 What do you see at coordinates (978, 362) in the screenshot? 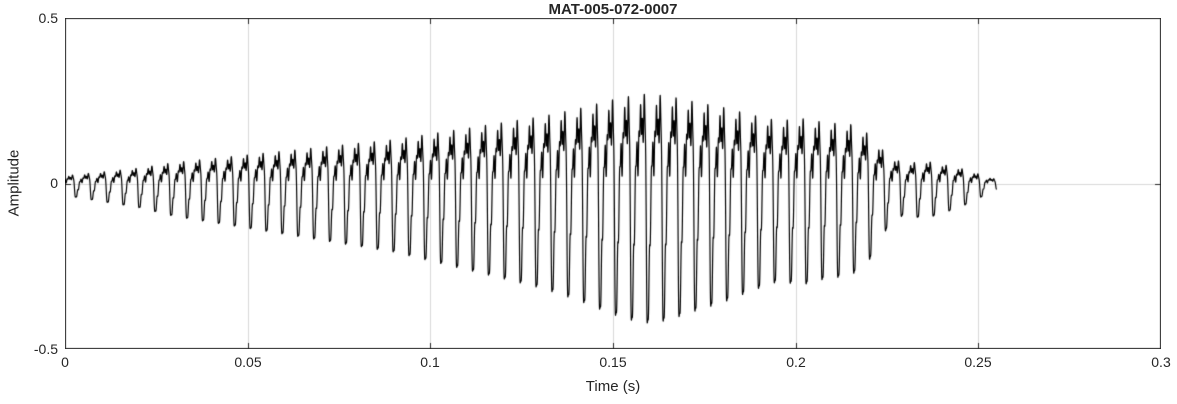
I see `x-tick-label: 0.25` at bounding box center [978, 362].